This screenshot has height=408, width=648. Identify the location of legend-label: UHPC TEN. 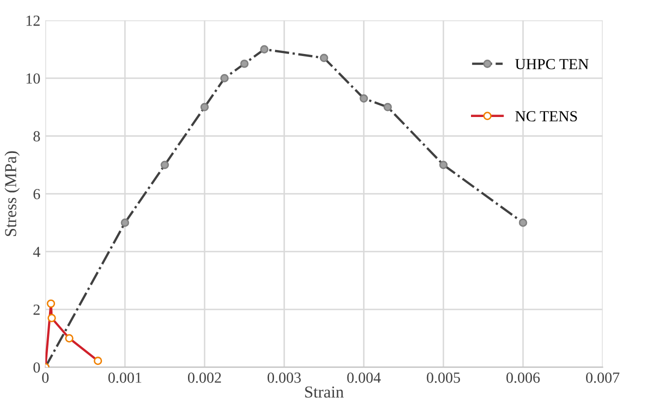
(552, 64).